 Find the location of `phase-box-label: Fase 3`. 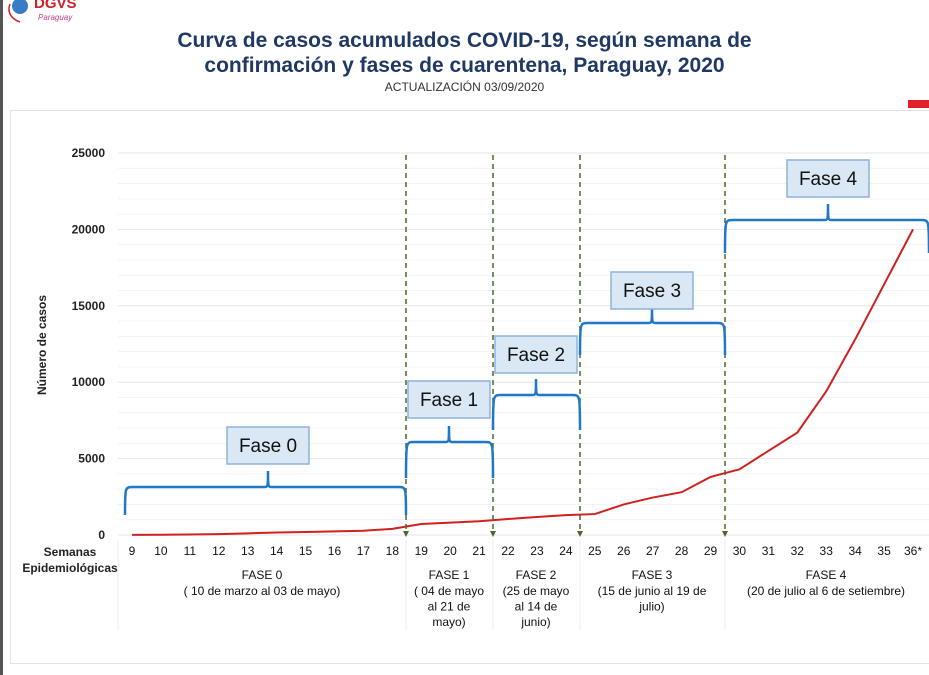

phase-box-label: Fase 3 is located at coordinates (652, 291).